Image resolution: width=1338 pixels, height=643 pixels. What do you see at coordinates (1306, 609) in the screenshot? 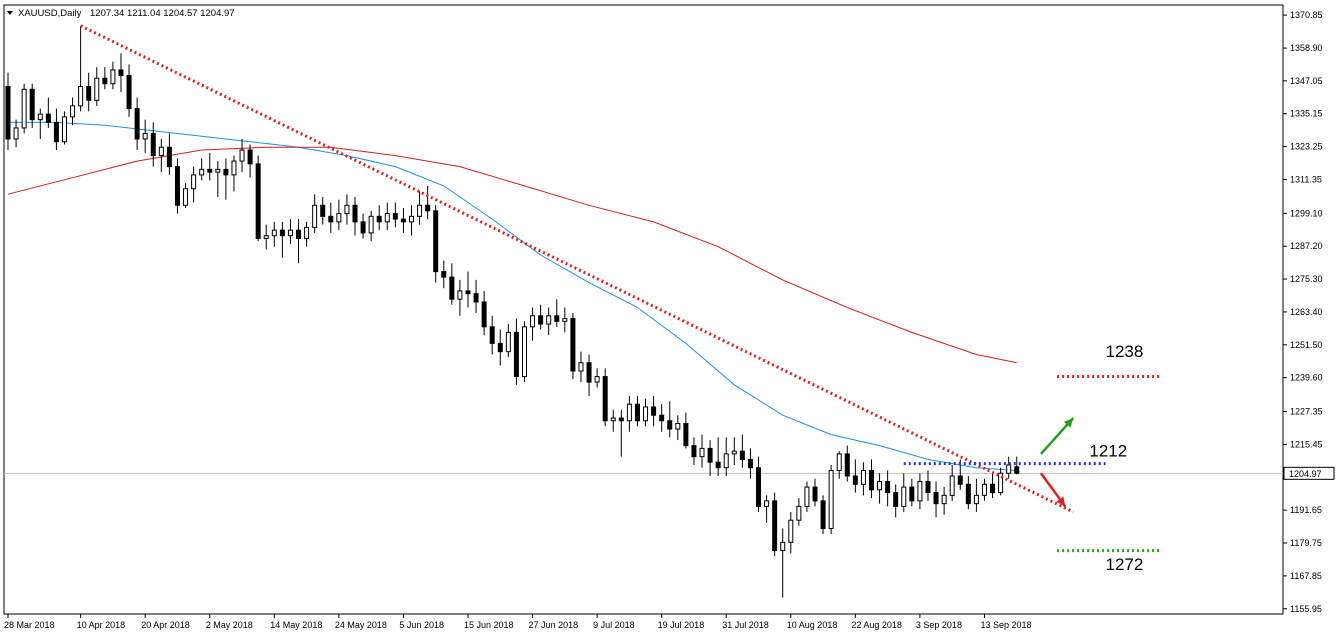
I see `y-tick-label: 1155.95` at bounding box center [1306, 609].